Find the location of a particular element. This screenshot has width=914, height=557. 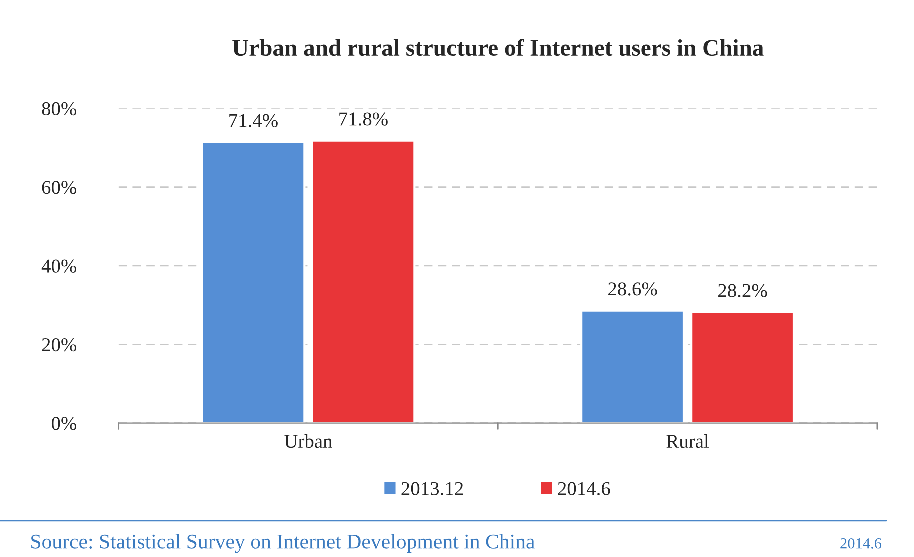

source-note: Source: Statistical Survey on Internet Development in China is located at coordinates (283, 544).